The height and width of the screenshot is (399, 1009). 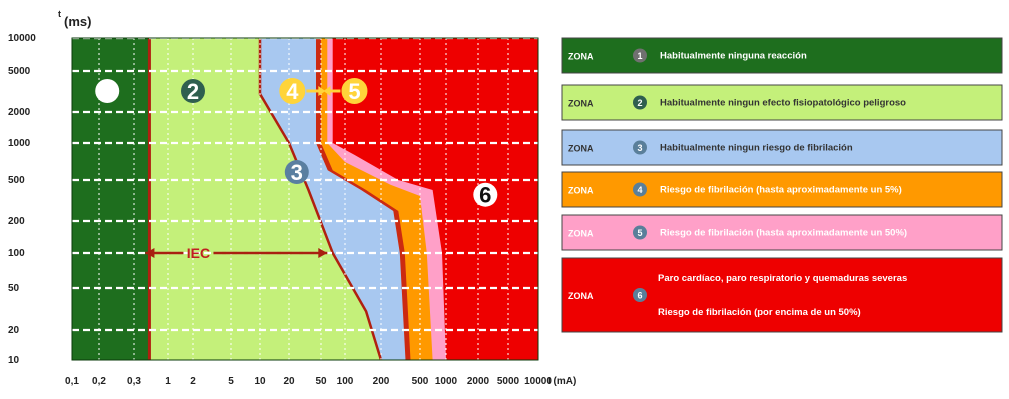 I want to click on legend-row-1: ZONA 1 Habitualmente ninguna reacción, so click(x=782, y=55).